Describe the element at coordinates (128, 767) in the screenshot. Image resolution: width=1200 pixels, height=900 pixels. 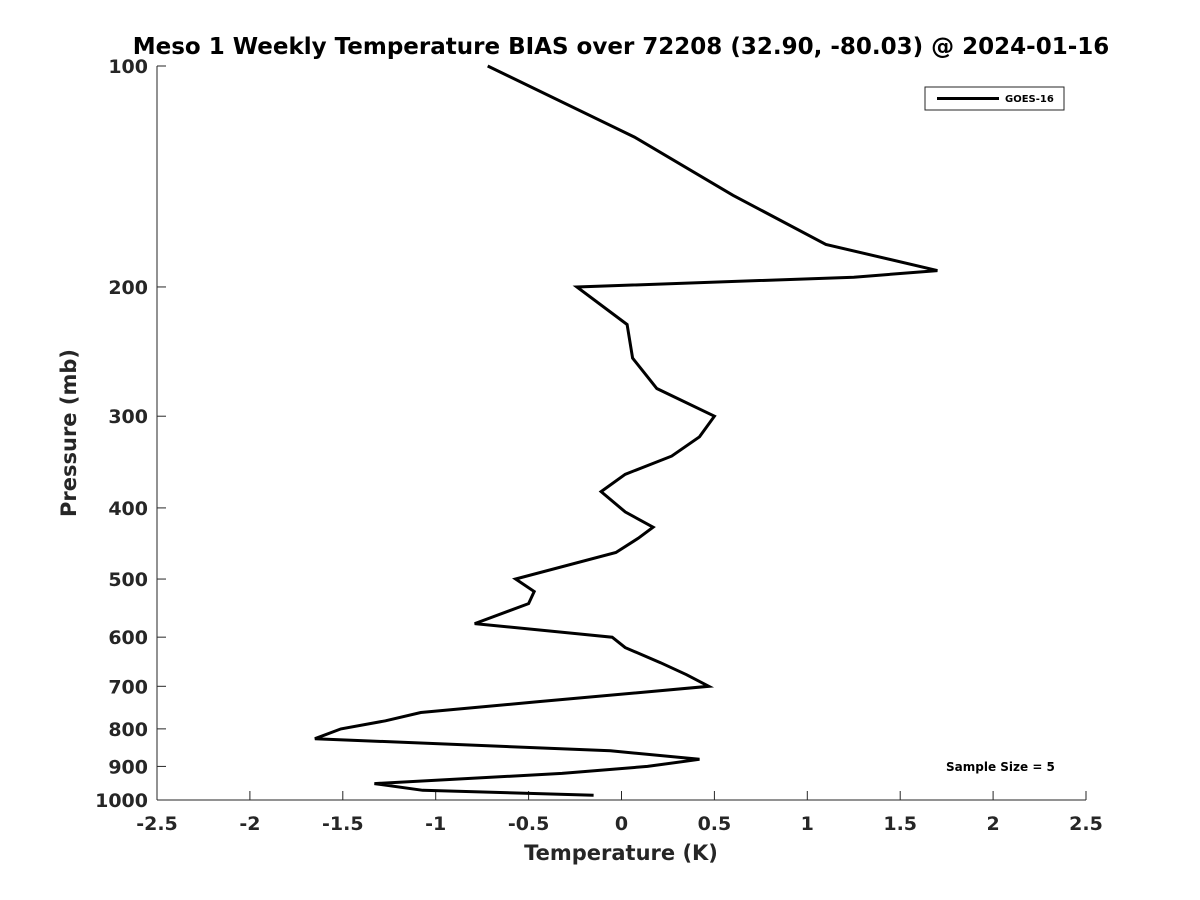
I see `y-tick-label: 900` at that location.